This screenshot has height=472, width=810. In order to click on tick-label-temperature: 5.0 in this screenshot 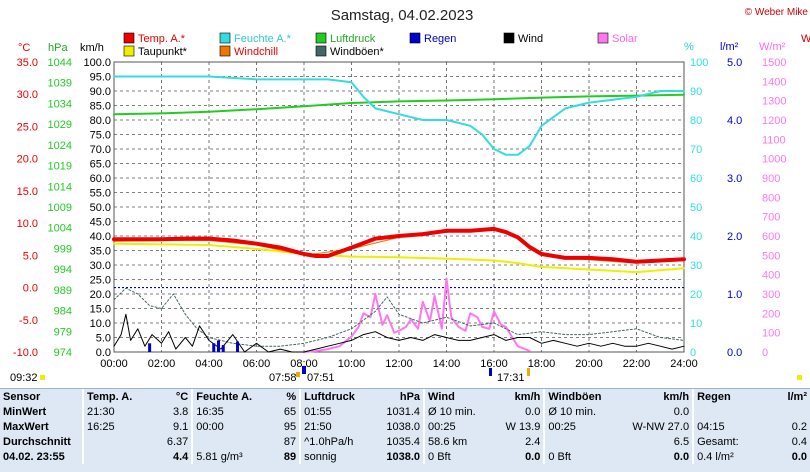, I will do `click(30, 256)`.